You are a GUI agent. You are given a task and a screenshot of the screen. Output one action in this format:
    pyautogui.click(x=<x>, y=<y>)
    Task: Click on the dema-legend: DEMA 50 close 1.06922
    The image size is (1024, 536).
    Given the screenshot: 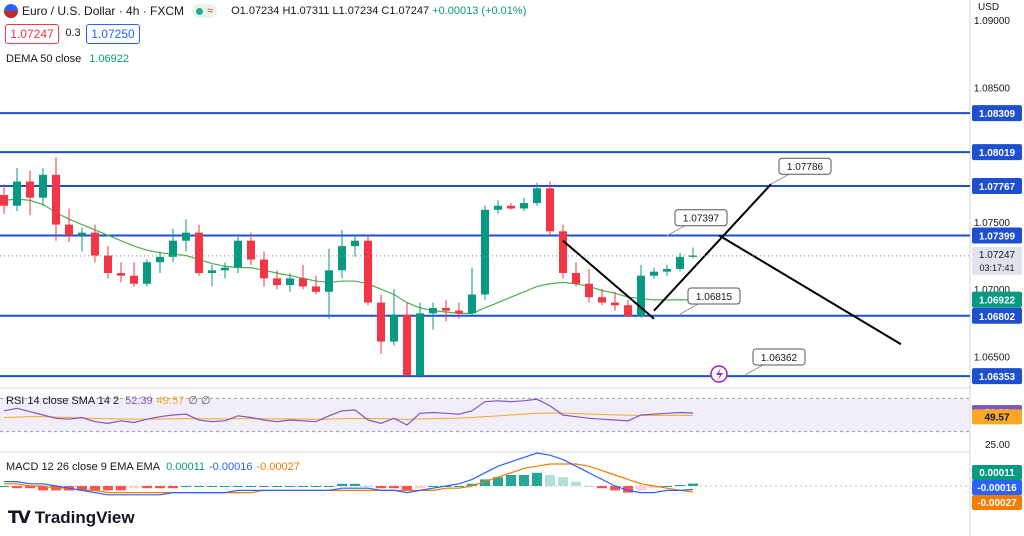 What is the action you would take?
    pyautogui.click(x=67, y=59)
    